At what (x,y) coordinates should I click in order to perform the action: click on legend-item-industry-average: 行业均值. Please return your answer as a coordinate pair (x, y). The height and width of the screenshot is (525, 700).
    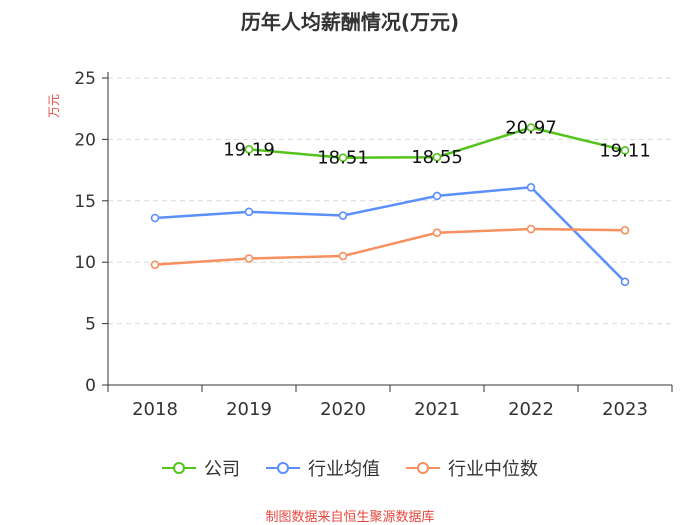
    Looking at the image, I should click on (323, 468).